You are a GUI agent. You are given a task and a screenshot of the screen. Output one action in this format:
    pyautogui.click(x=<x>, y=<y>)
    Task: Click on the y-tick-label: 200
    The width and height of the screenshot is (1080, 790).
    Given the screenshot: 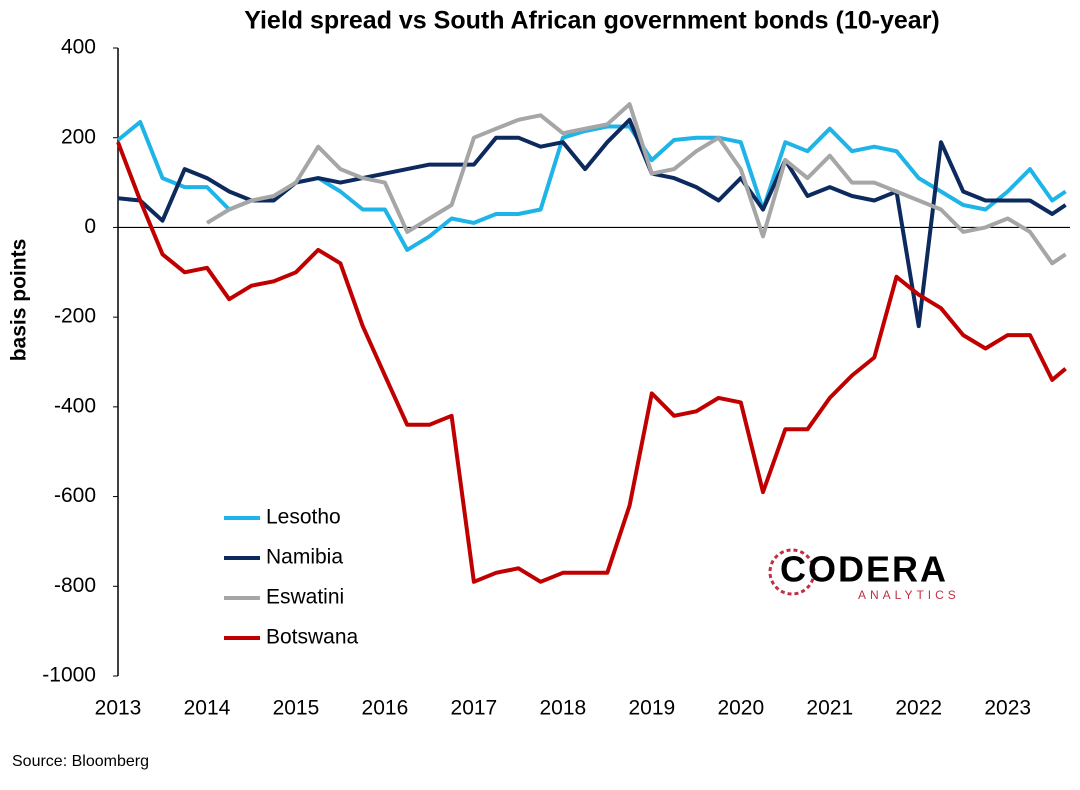 What is the action you would take?
    pyautogui.click(x=78, y=136)
    